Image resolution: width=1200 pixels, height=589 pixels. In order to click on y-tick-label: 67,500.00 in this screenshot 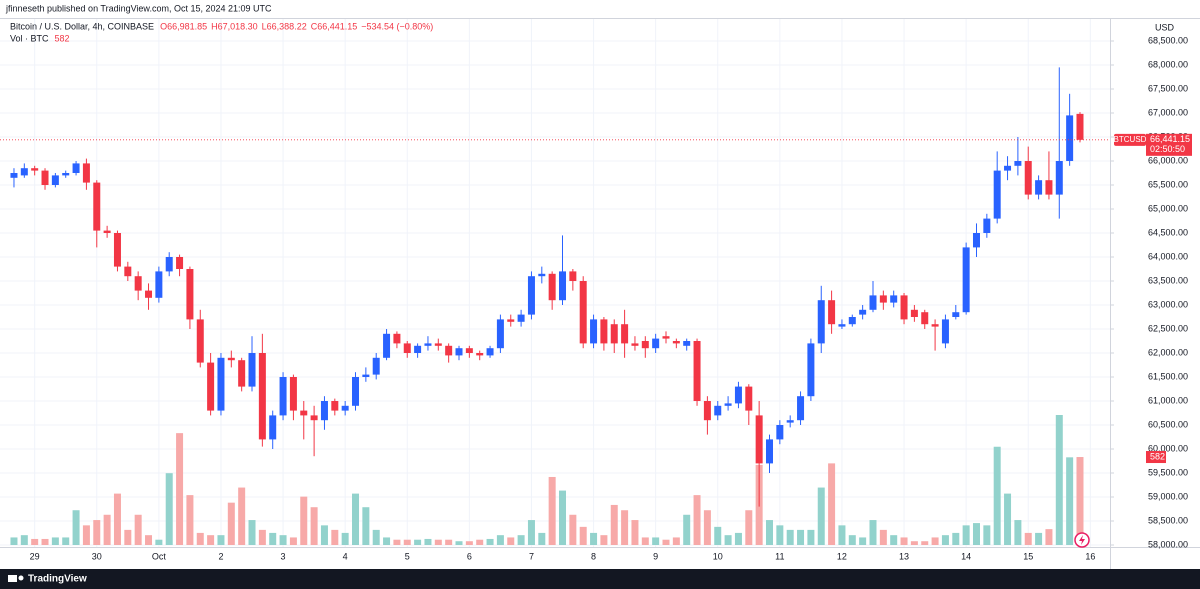, I will do `click(1168, 88)`.